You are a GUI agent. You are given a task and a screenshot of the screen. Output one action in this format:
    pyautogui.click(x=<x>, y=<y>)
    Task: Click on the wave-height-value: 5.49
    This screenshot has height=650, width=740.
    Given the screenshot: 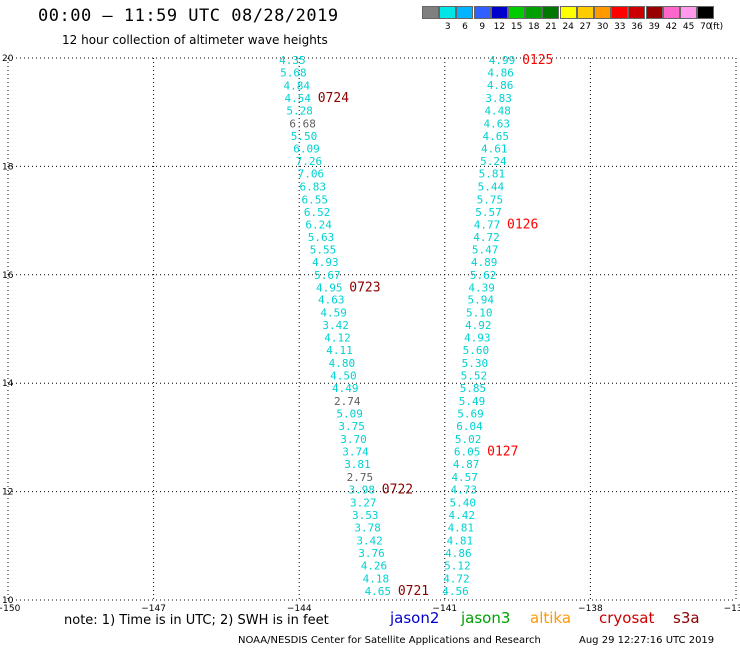 What is the action you would take?
    pyautogui.click(x=472, y=401)
    